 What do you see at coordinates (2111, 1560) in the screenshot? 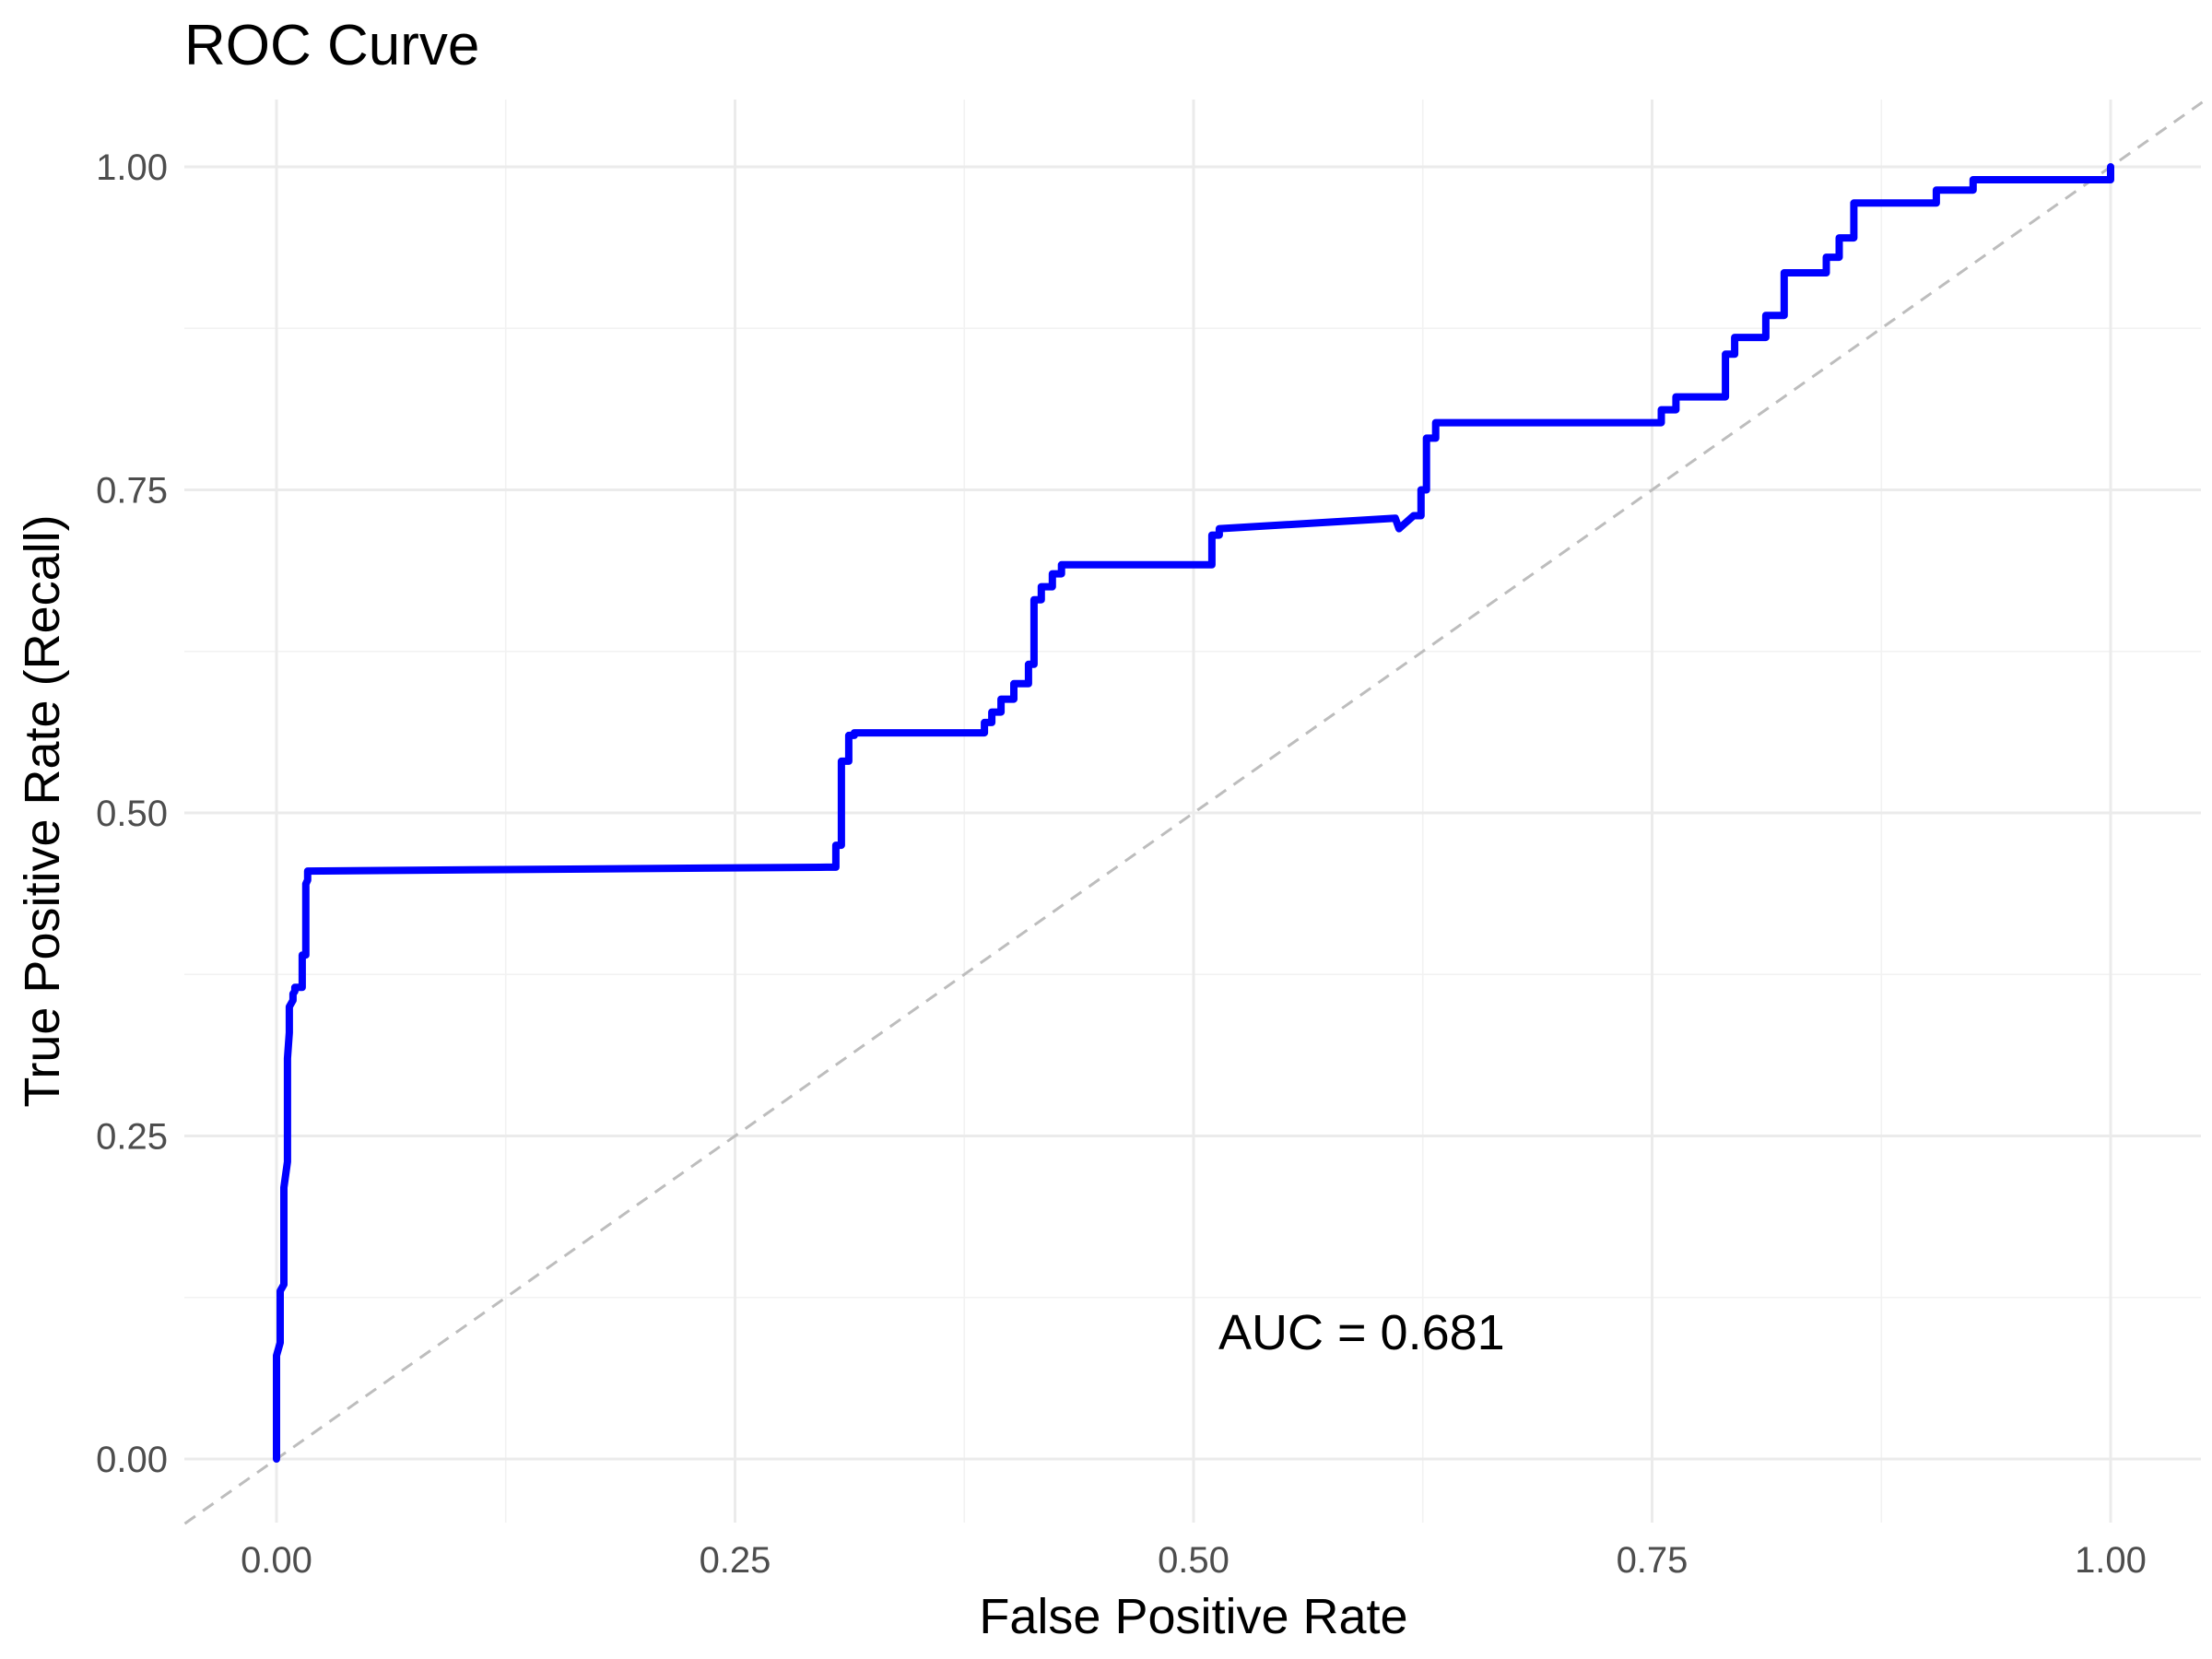
I see `x-tick-label: 1.00` at bounding box center [2111, 1560].